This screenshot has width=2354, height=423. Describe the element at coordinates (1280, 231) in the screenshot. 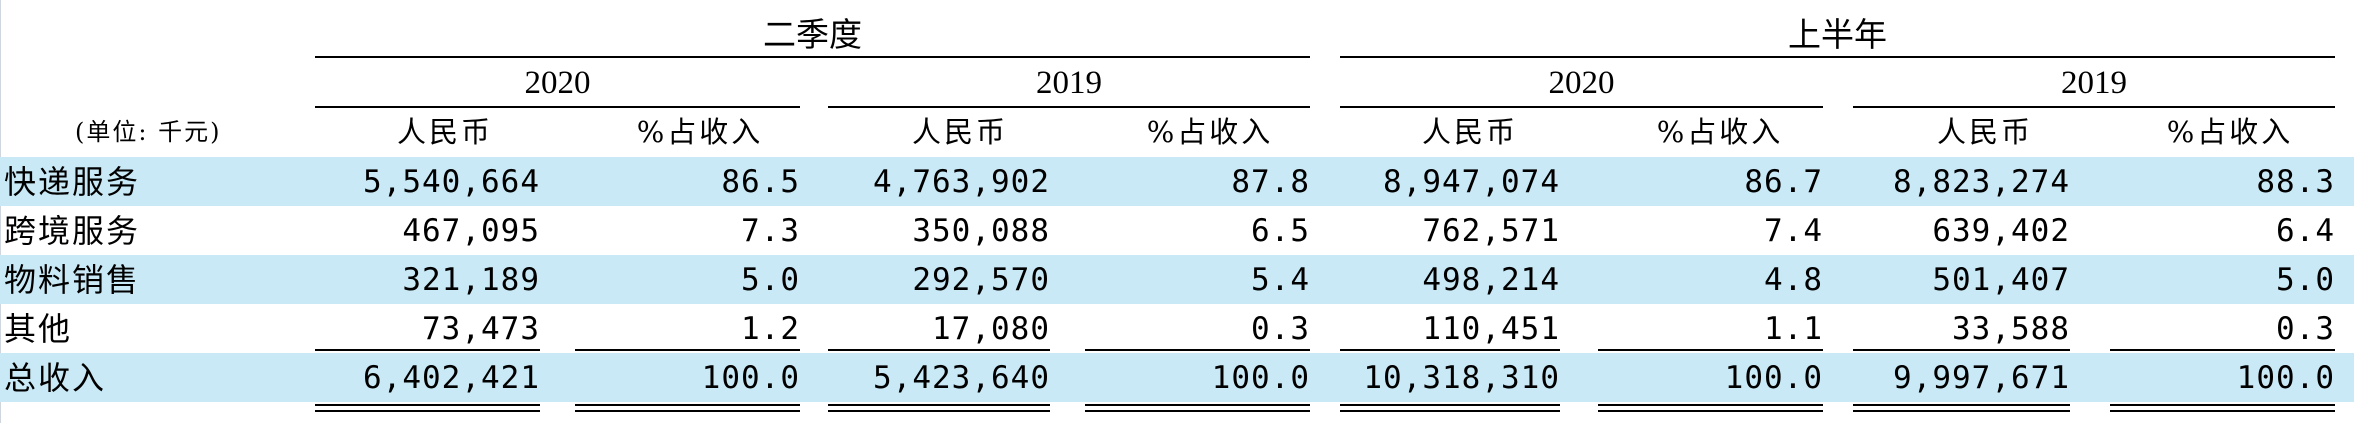

I see `table-cell: 6.5` at that location.